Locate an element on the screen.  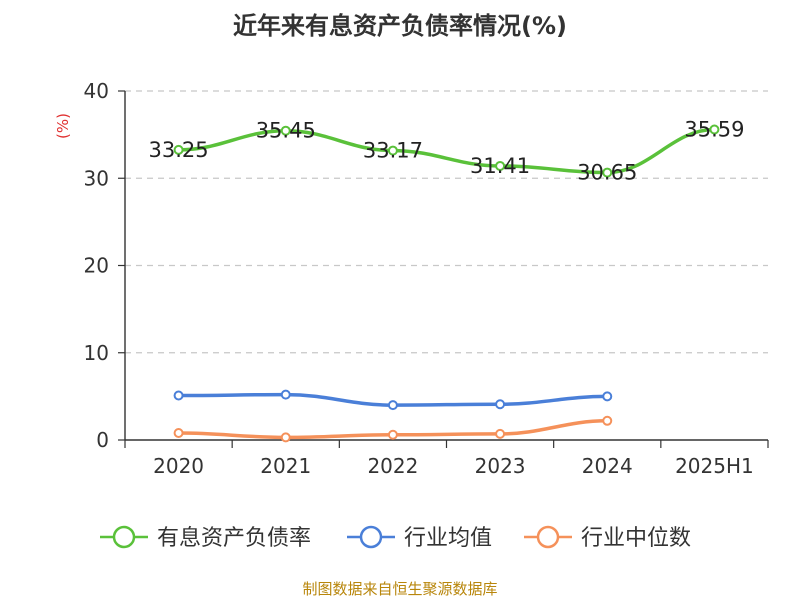
x-tick-label-2021: 2021 is located at coordinates (285, 466).